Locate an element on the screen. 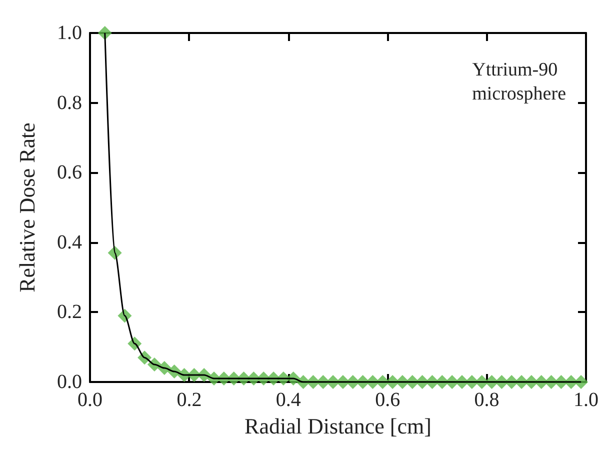 The width and height of the screenshot is (614, 456). y-tick-label: 1.0 is located at coordinates (69, 33).